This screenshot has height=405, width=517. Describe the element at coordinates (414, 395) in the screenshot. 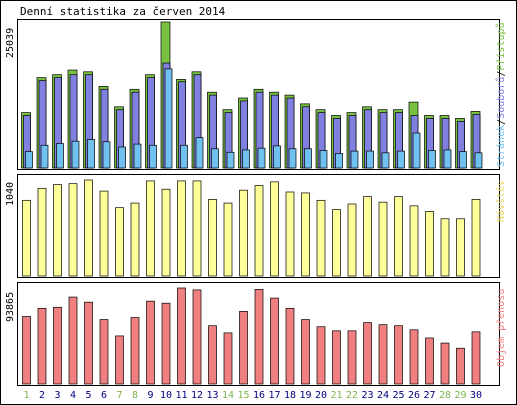

I see `day-label: 26` at that location.